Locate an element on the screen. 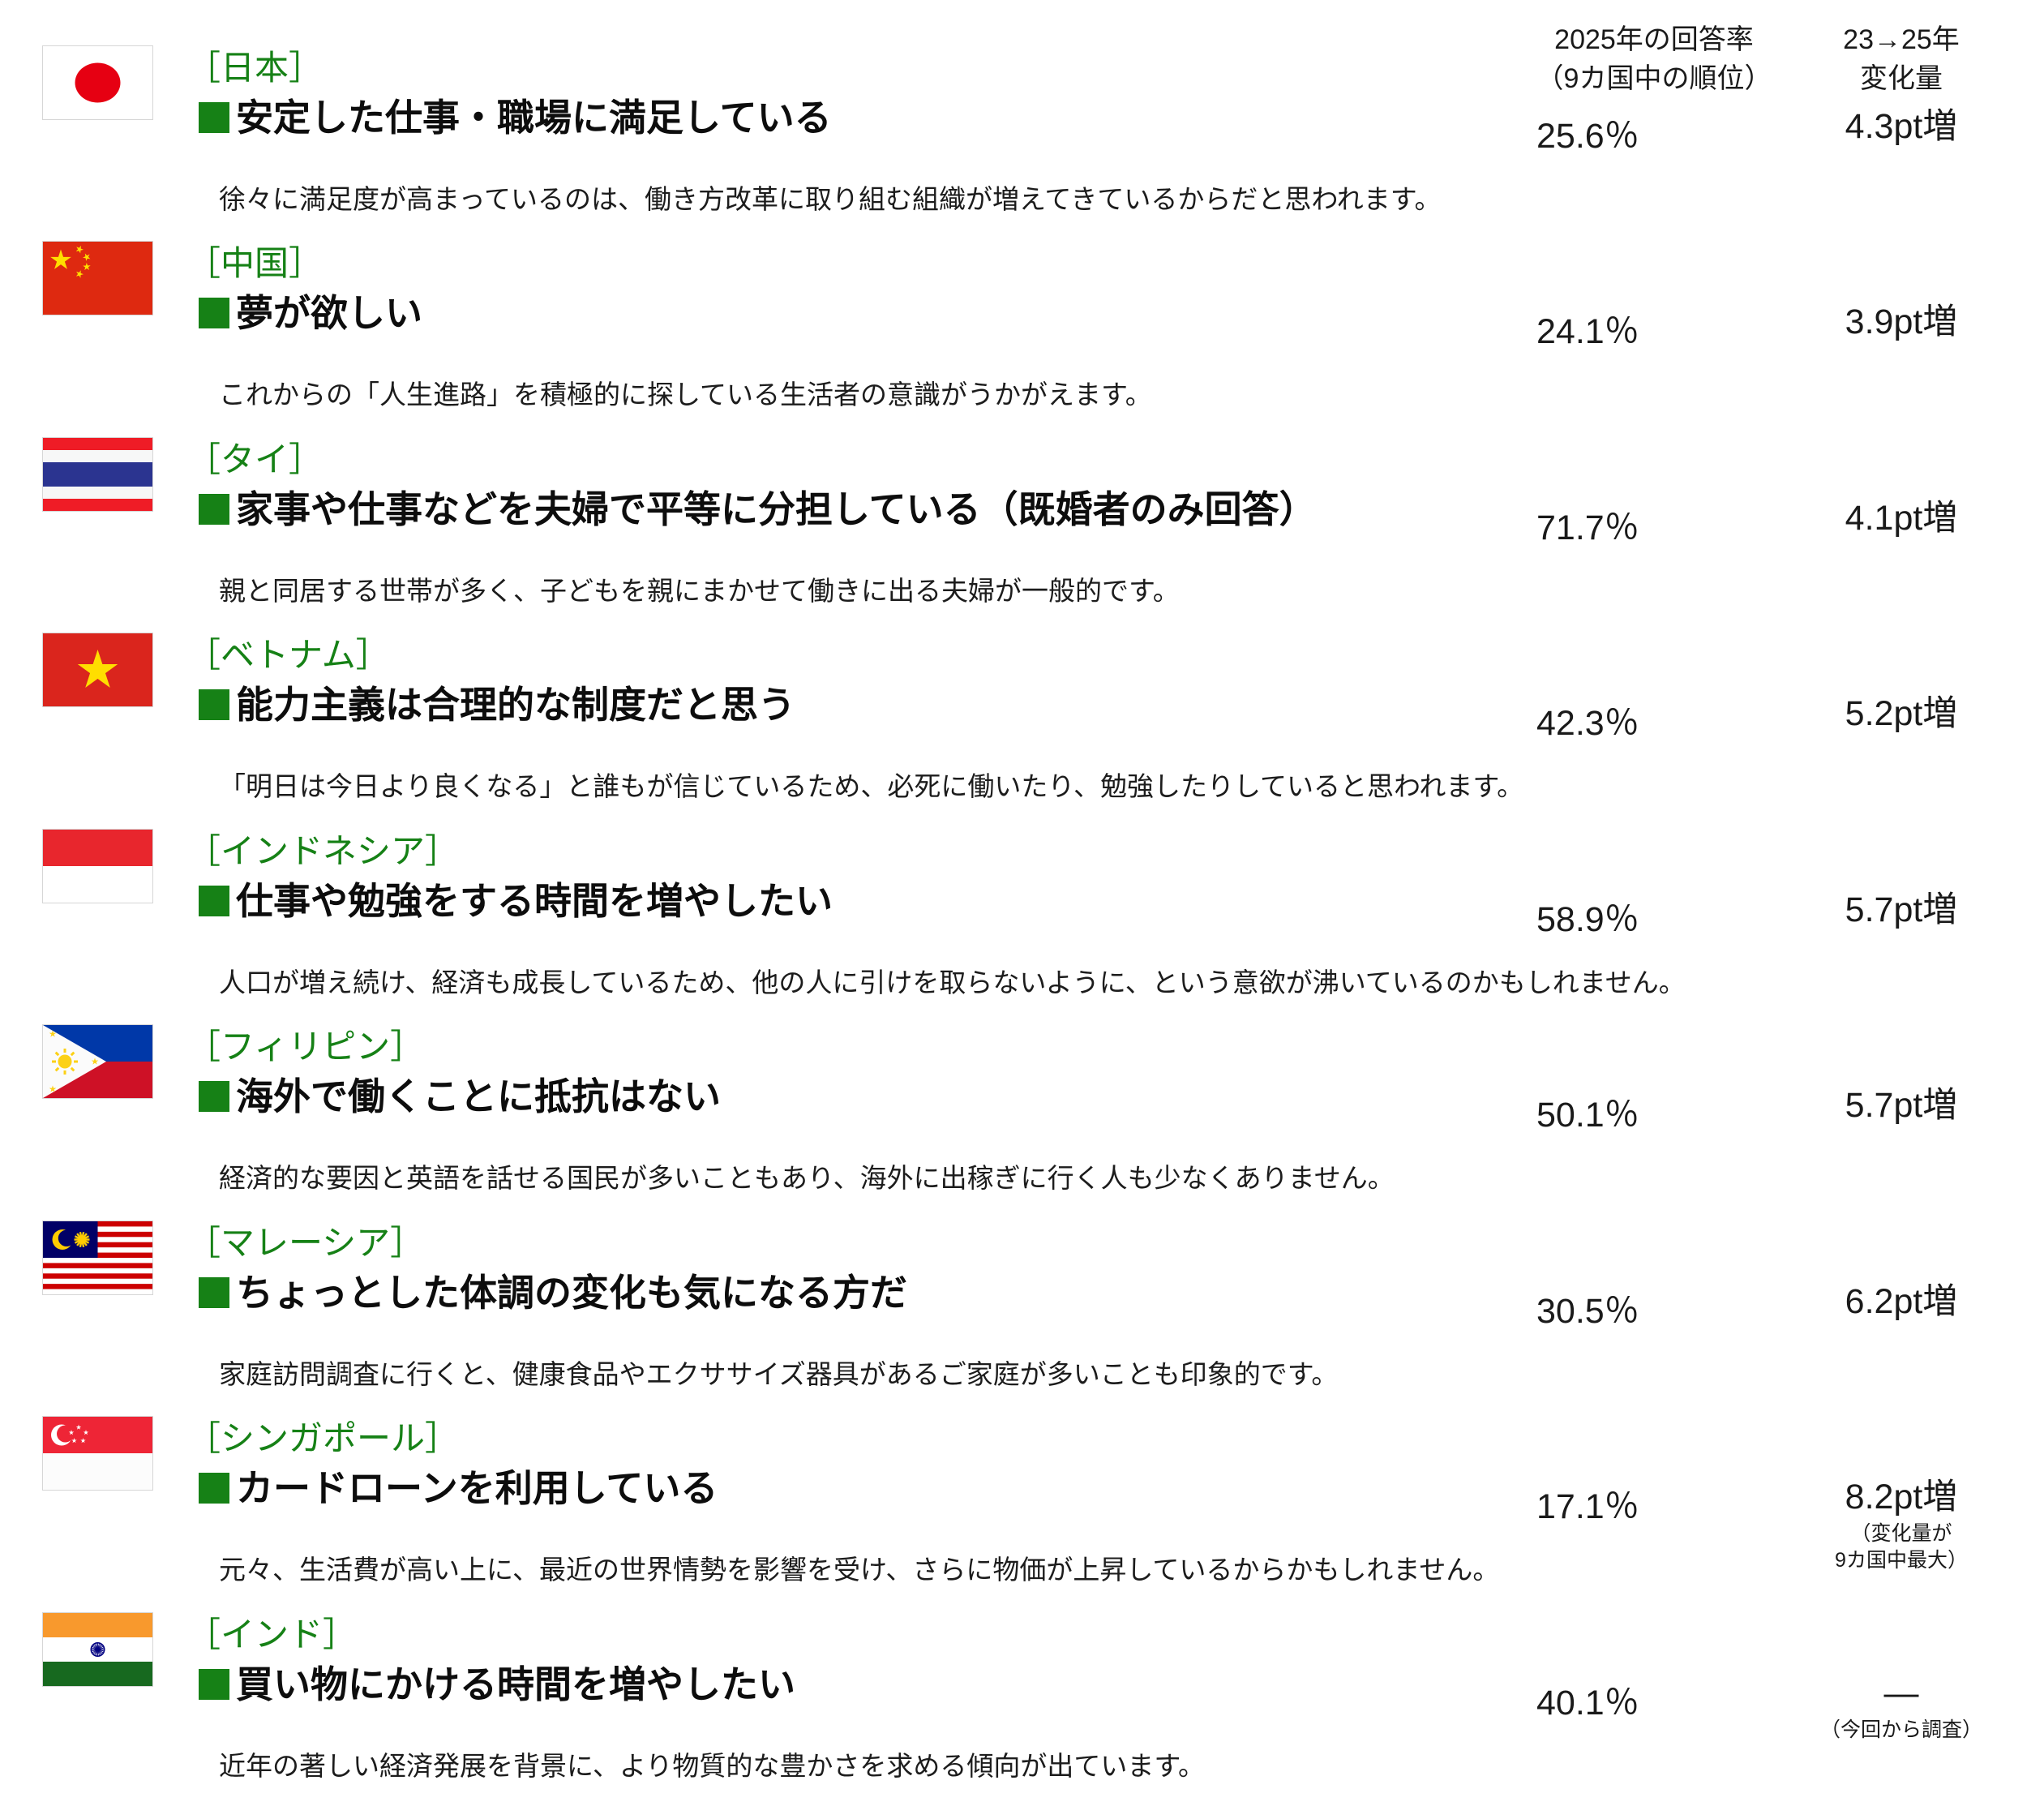 The width and height of the screenshot is (2044, 1819). change-cell: 6.2pt増 is located at coordinates (1901, 1304).